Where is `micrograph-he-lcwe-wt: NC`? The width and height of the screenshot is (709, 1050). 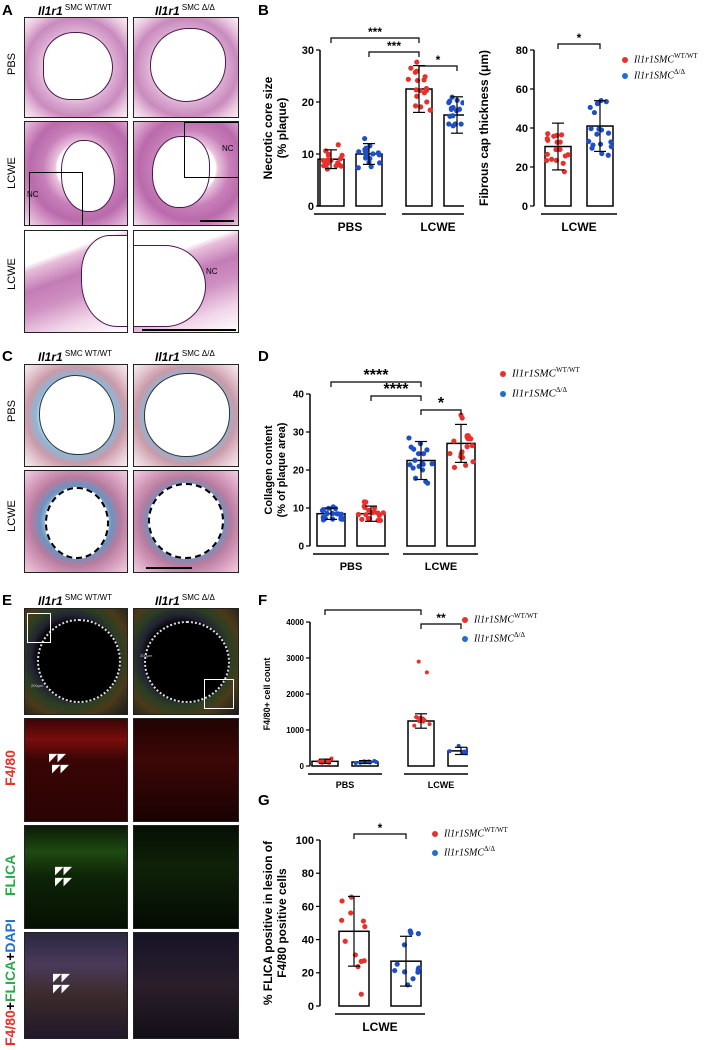
micrograph-he-lcwe-wt: NC is located at coordinates (76, 173).